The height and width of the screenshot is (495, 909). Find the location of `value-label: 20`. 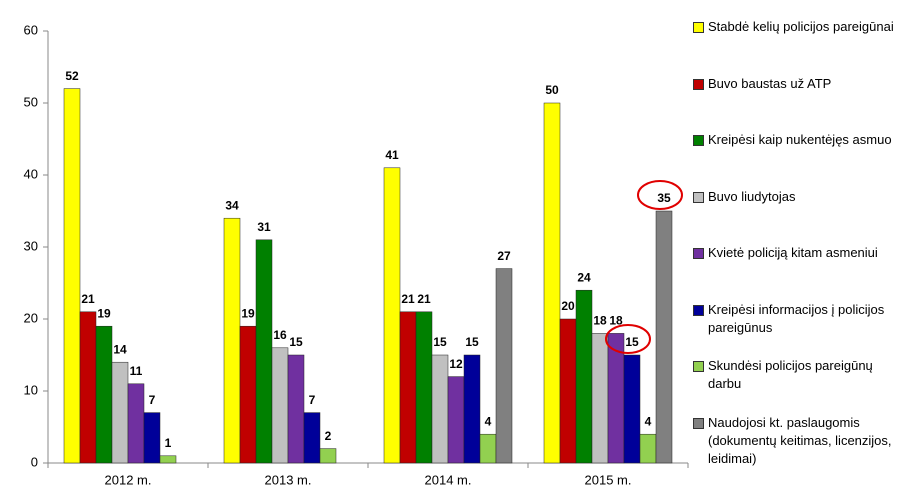

value-label: 20 is located at coordinates (568, 306).